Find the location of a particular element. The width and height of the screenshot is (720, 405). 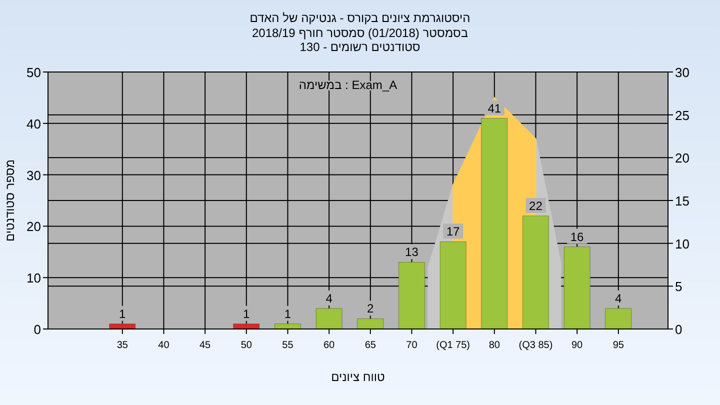

y2-tick-label: 25 is located at coordinates (682, 115).